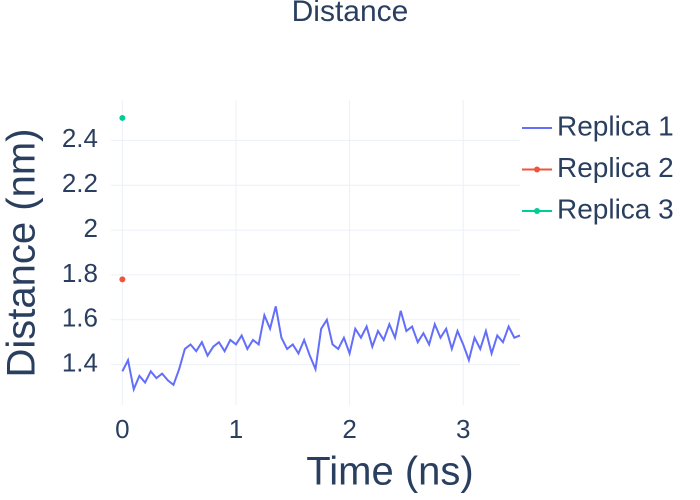 This screenshot has width=700, height=500. I want to click on y-tick-label: 2, so click(91, 228).